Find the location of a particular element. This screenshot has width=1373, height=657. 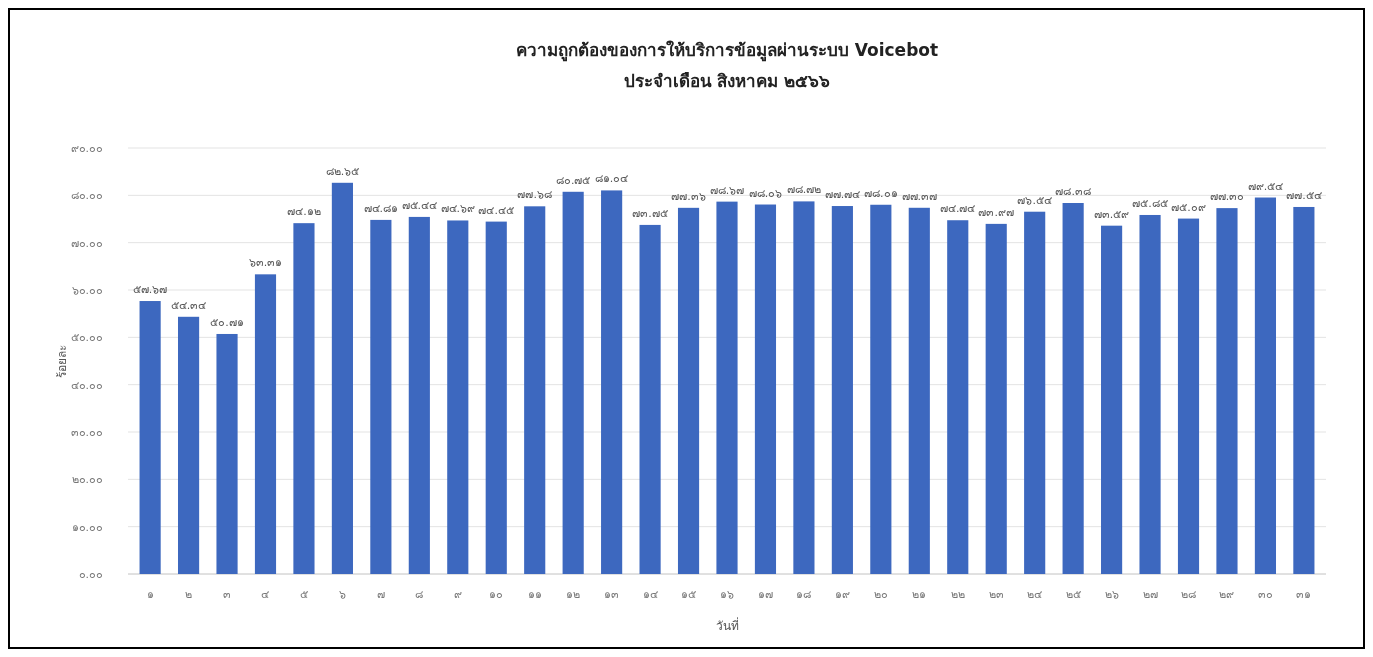

x-tick-label: ๒๘ is located at coordinates (1189, 594).